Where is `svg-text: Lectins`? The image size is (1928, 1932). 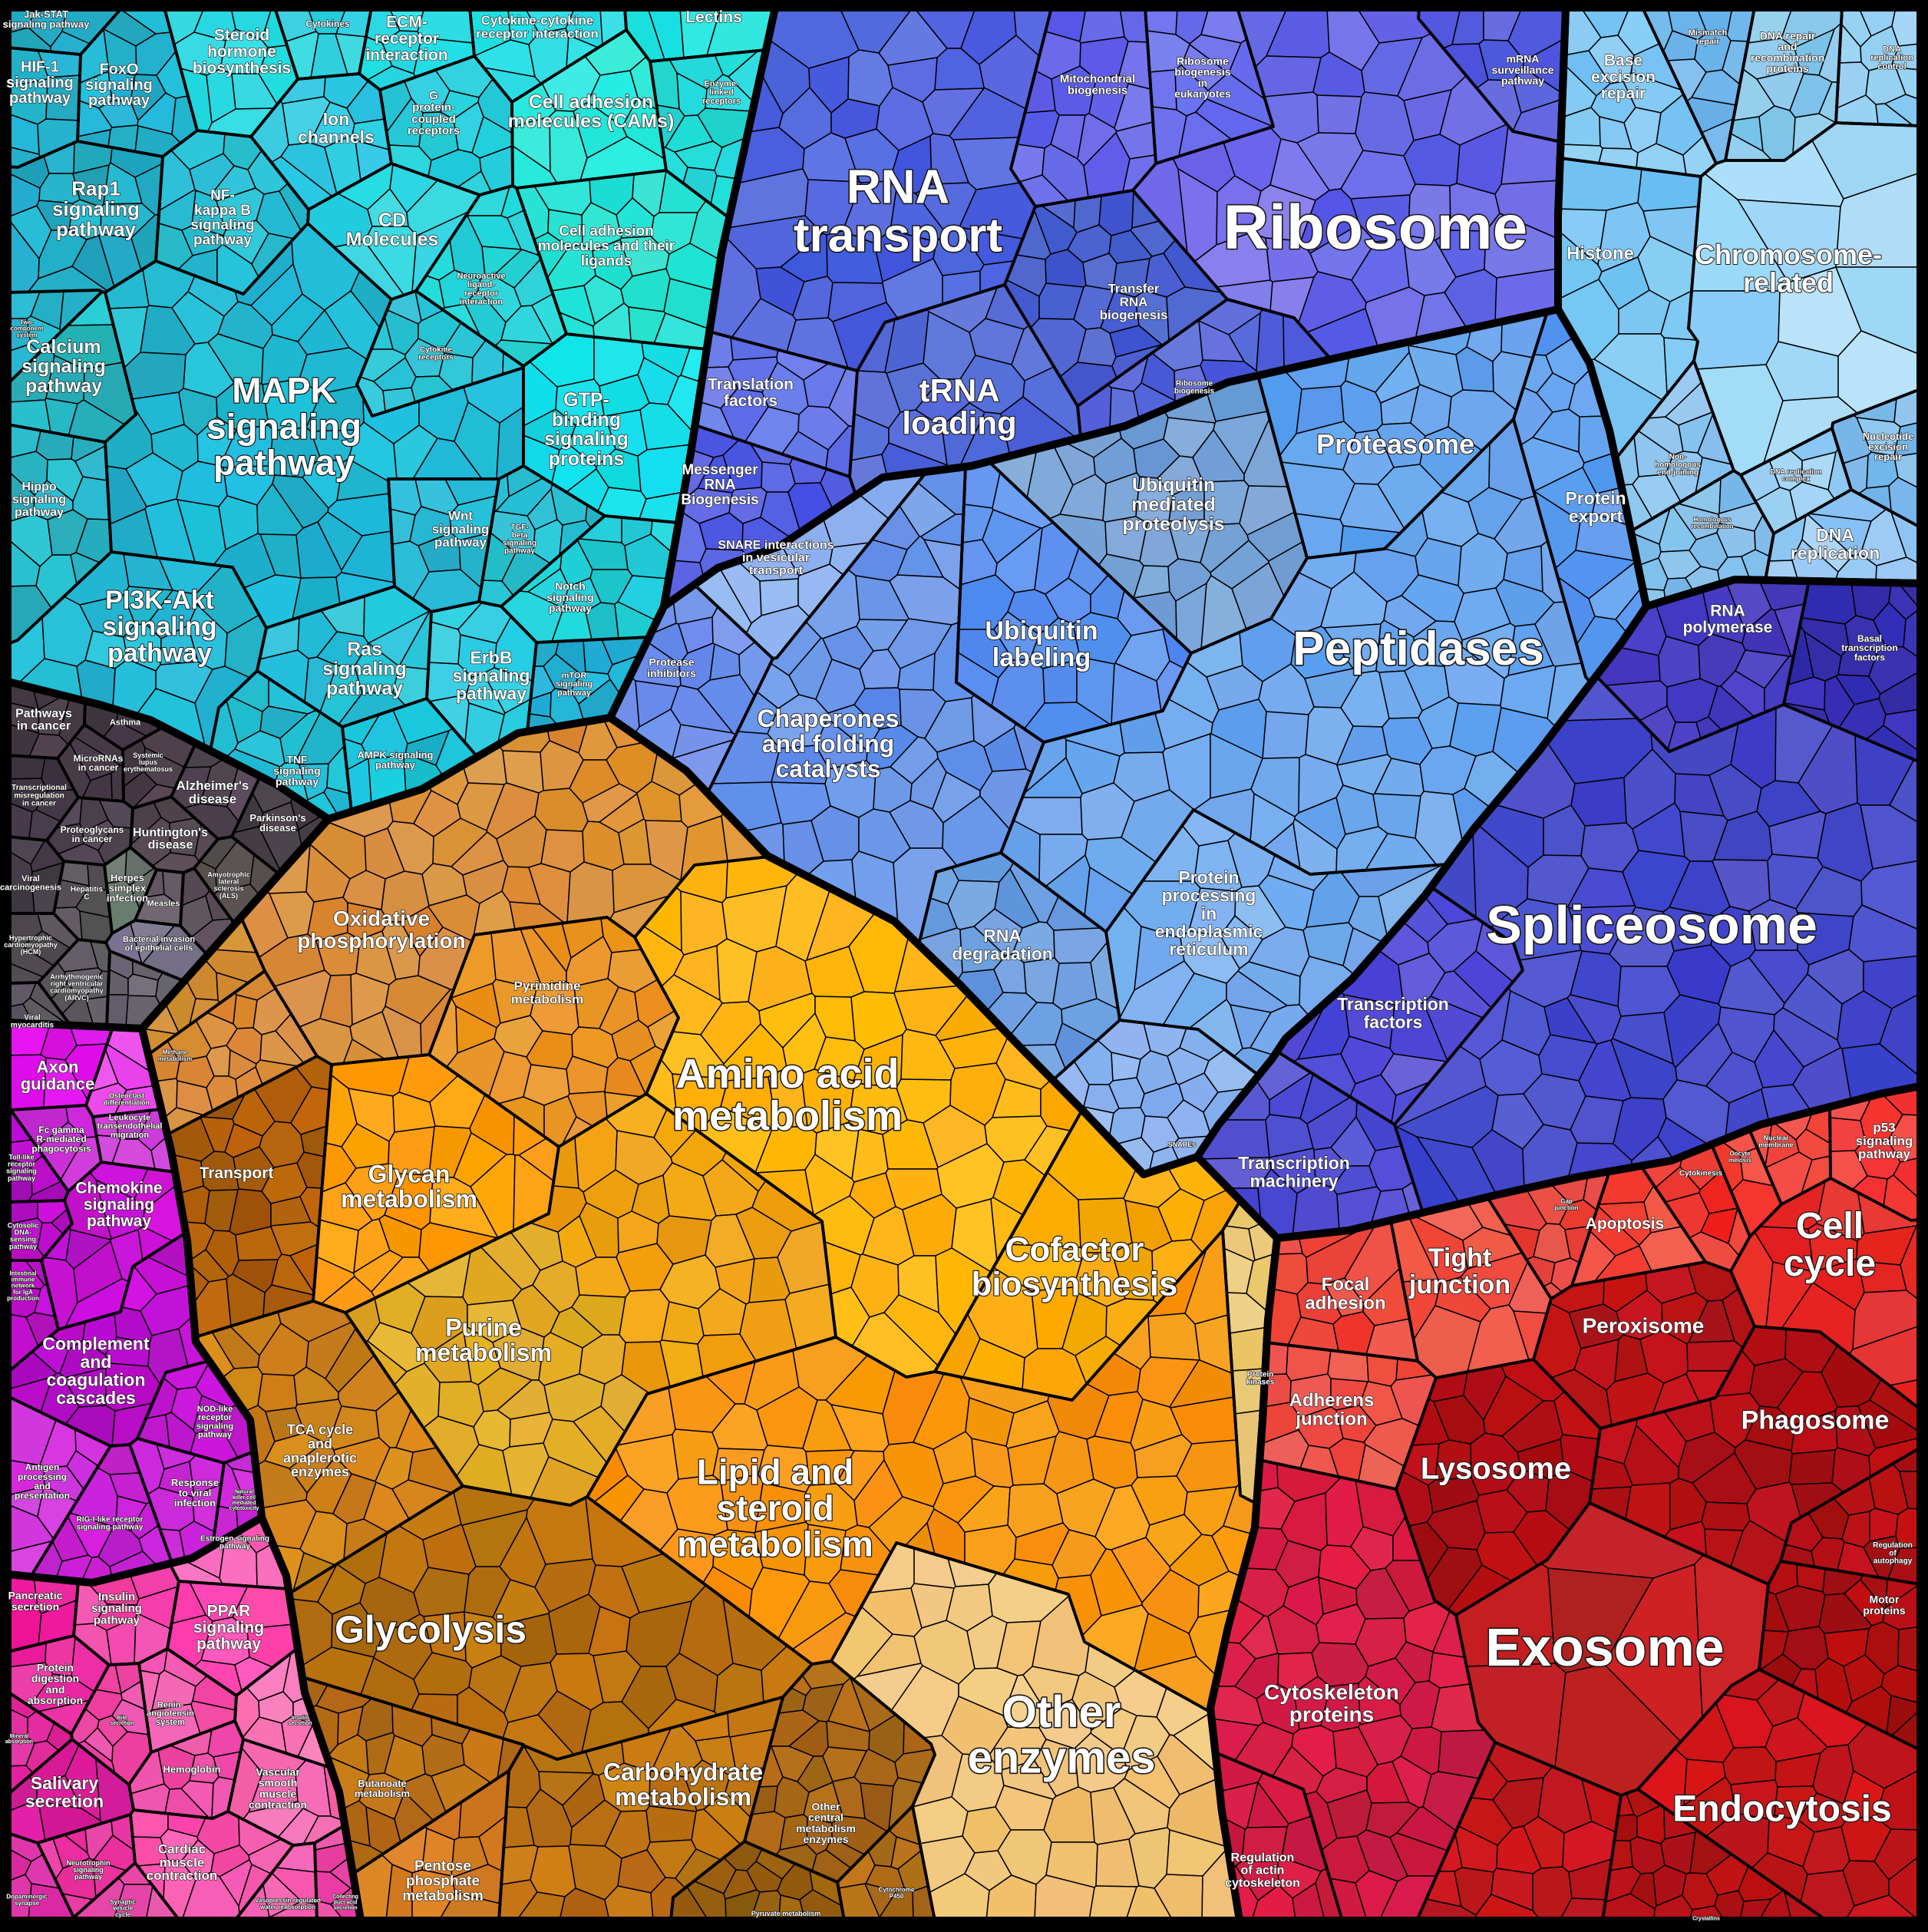
svg-text: Lectins is located at coordinates (714, 17).